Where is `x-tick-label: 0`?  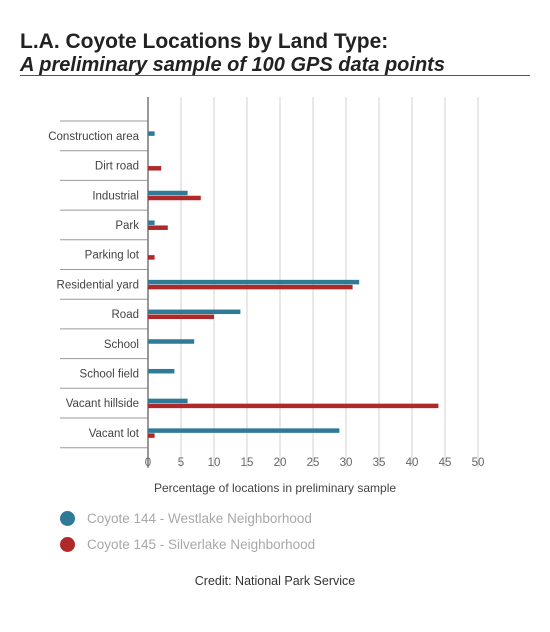
x-tick-label: 0 is located at coordinates (148, 463).